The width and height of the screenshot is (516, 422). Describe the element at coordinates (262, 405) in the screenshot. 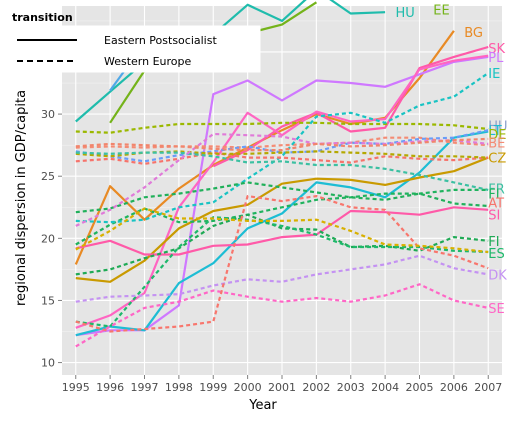

I see `x-axis-title: Year` at that location.